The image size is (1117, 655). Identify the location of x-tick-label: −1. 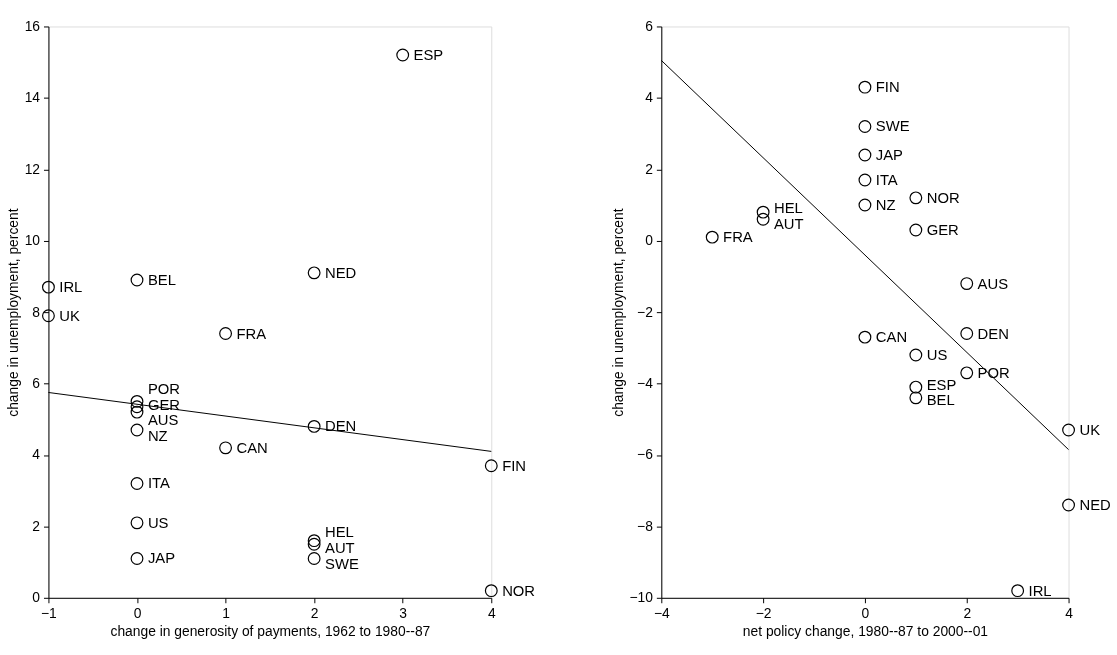
(49, 613).